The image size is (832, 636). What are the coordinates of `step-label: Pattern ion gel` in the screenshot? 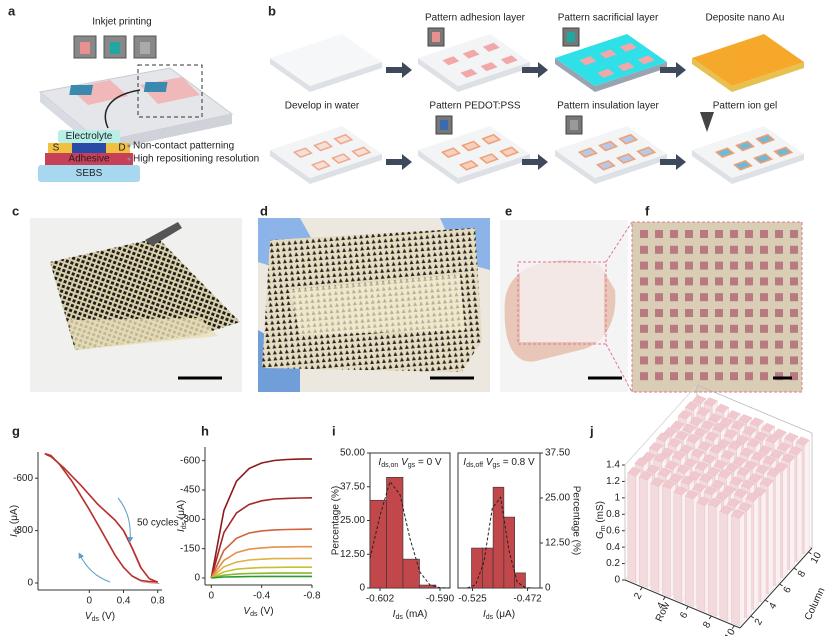 It's located at (745, 106).